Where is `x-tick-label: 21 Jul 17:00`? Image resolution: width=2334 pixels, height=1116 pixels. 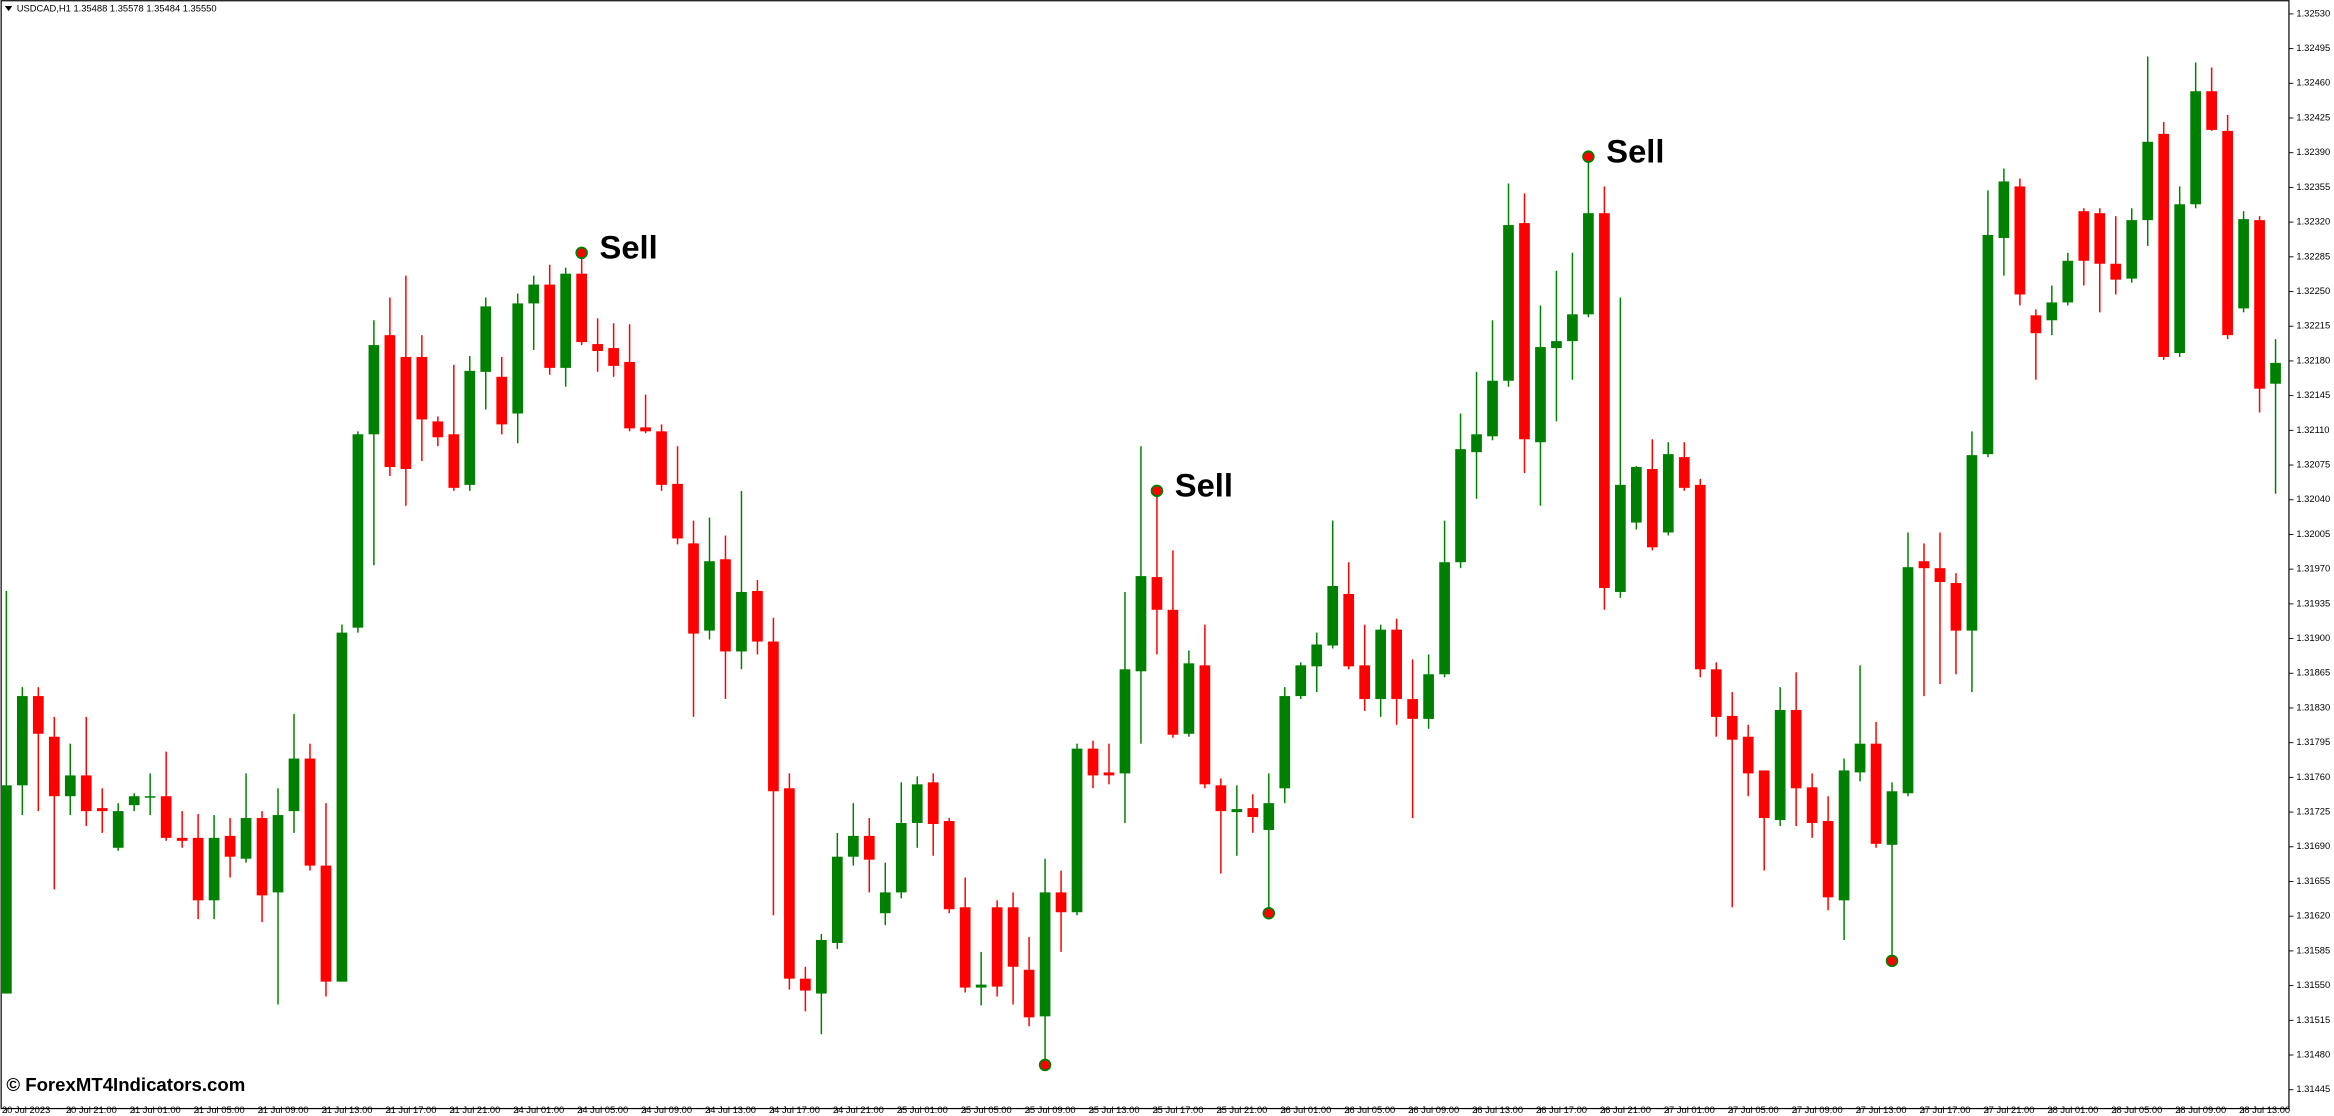 x-tick-label: 21 Jul 17:00 is located at coordinates (410, 1110).